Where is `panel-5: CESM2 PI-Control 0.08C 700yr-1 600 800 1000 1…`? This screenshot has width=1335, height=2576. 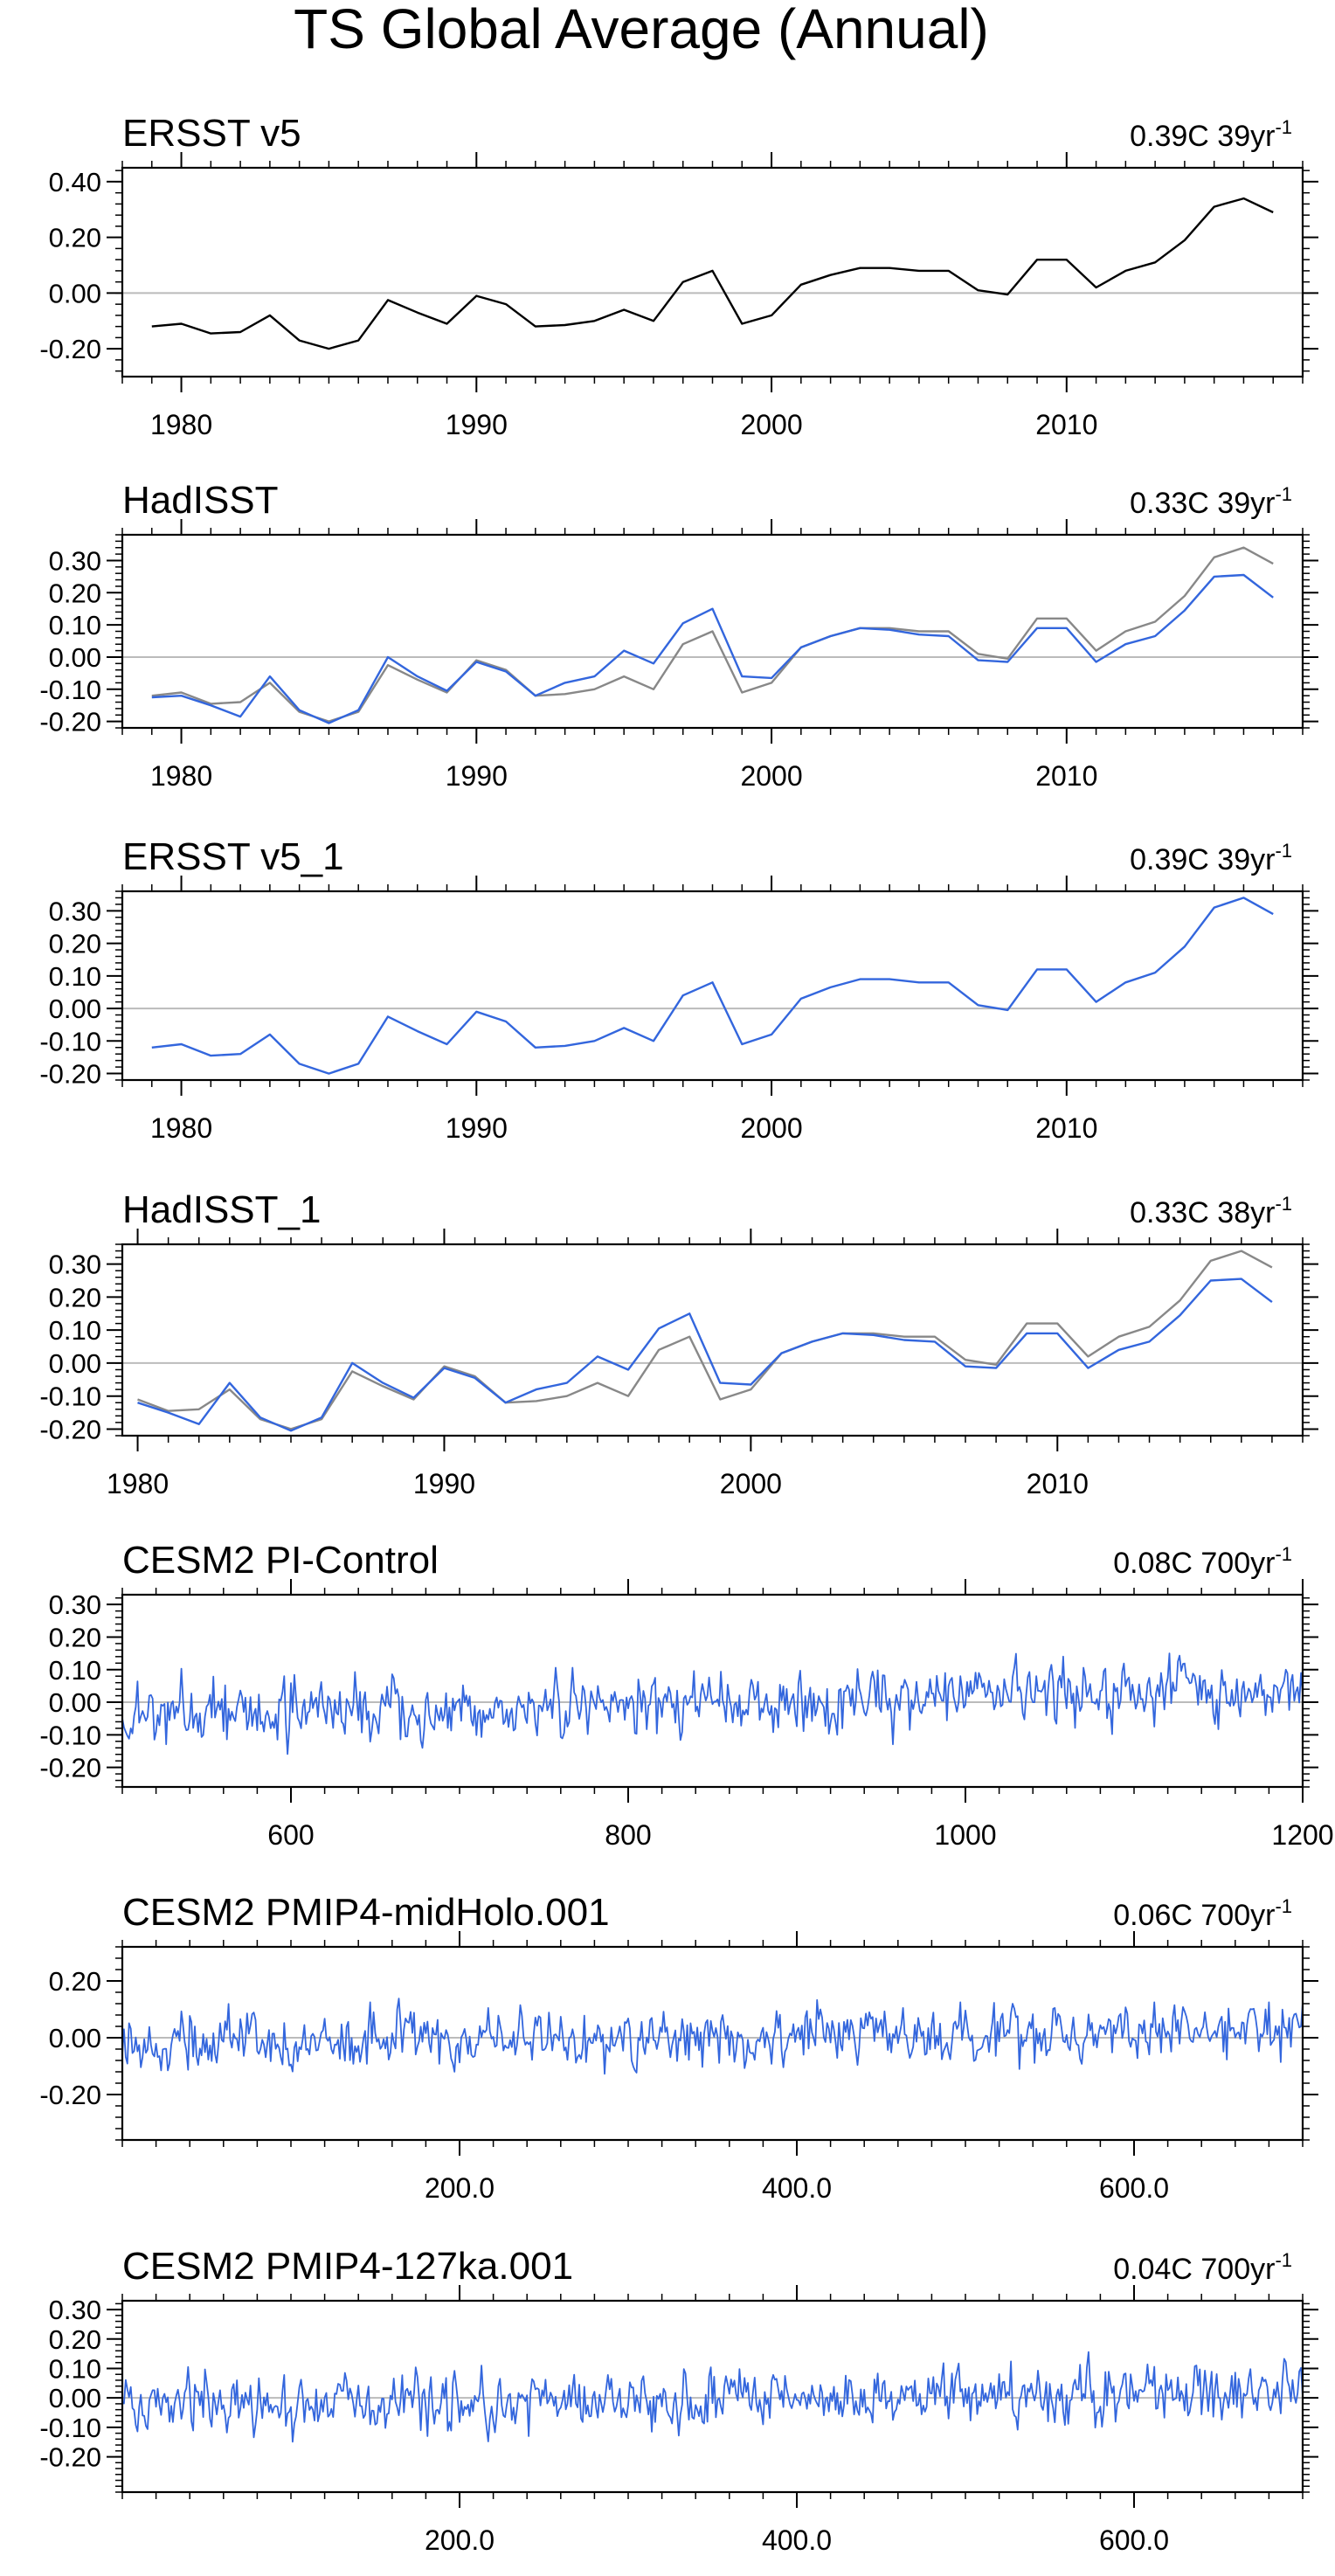 panel-5: CESM2 PI-Control 0.08C 700yr-1 600 800 1000 1… is located at coordinates (686, 1695).